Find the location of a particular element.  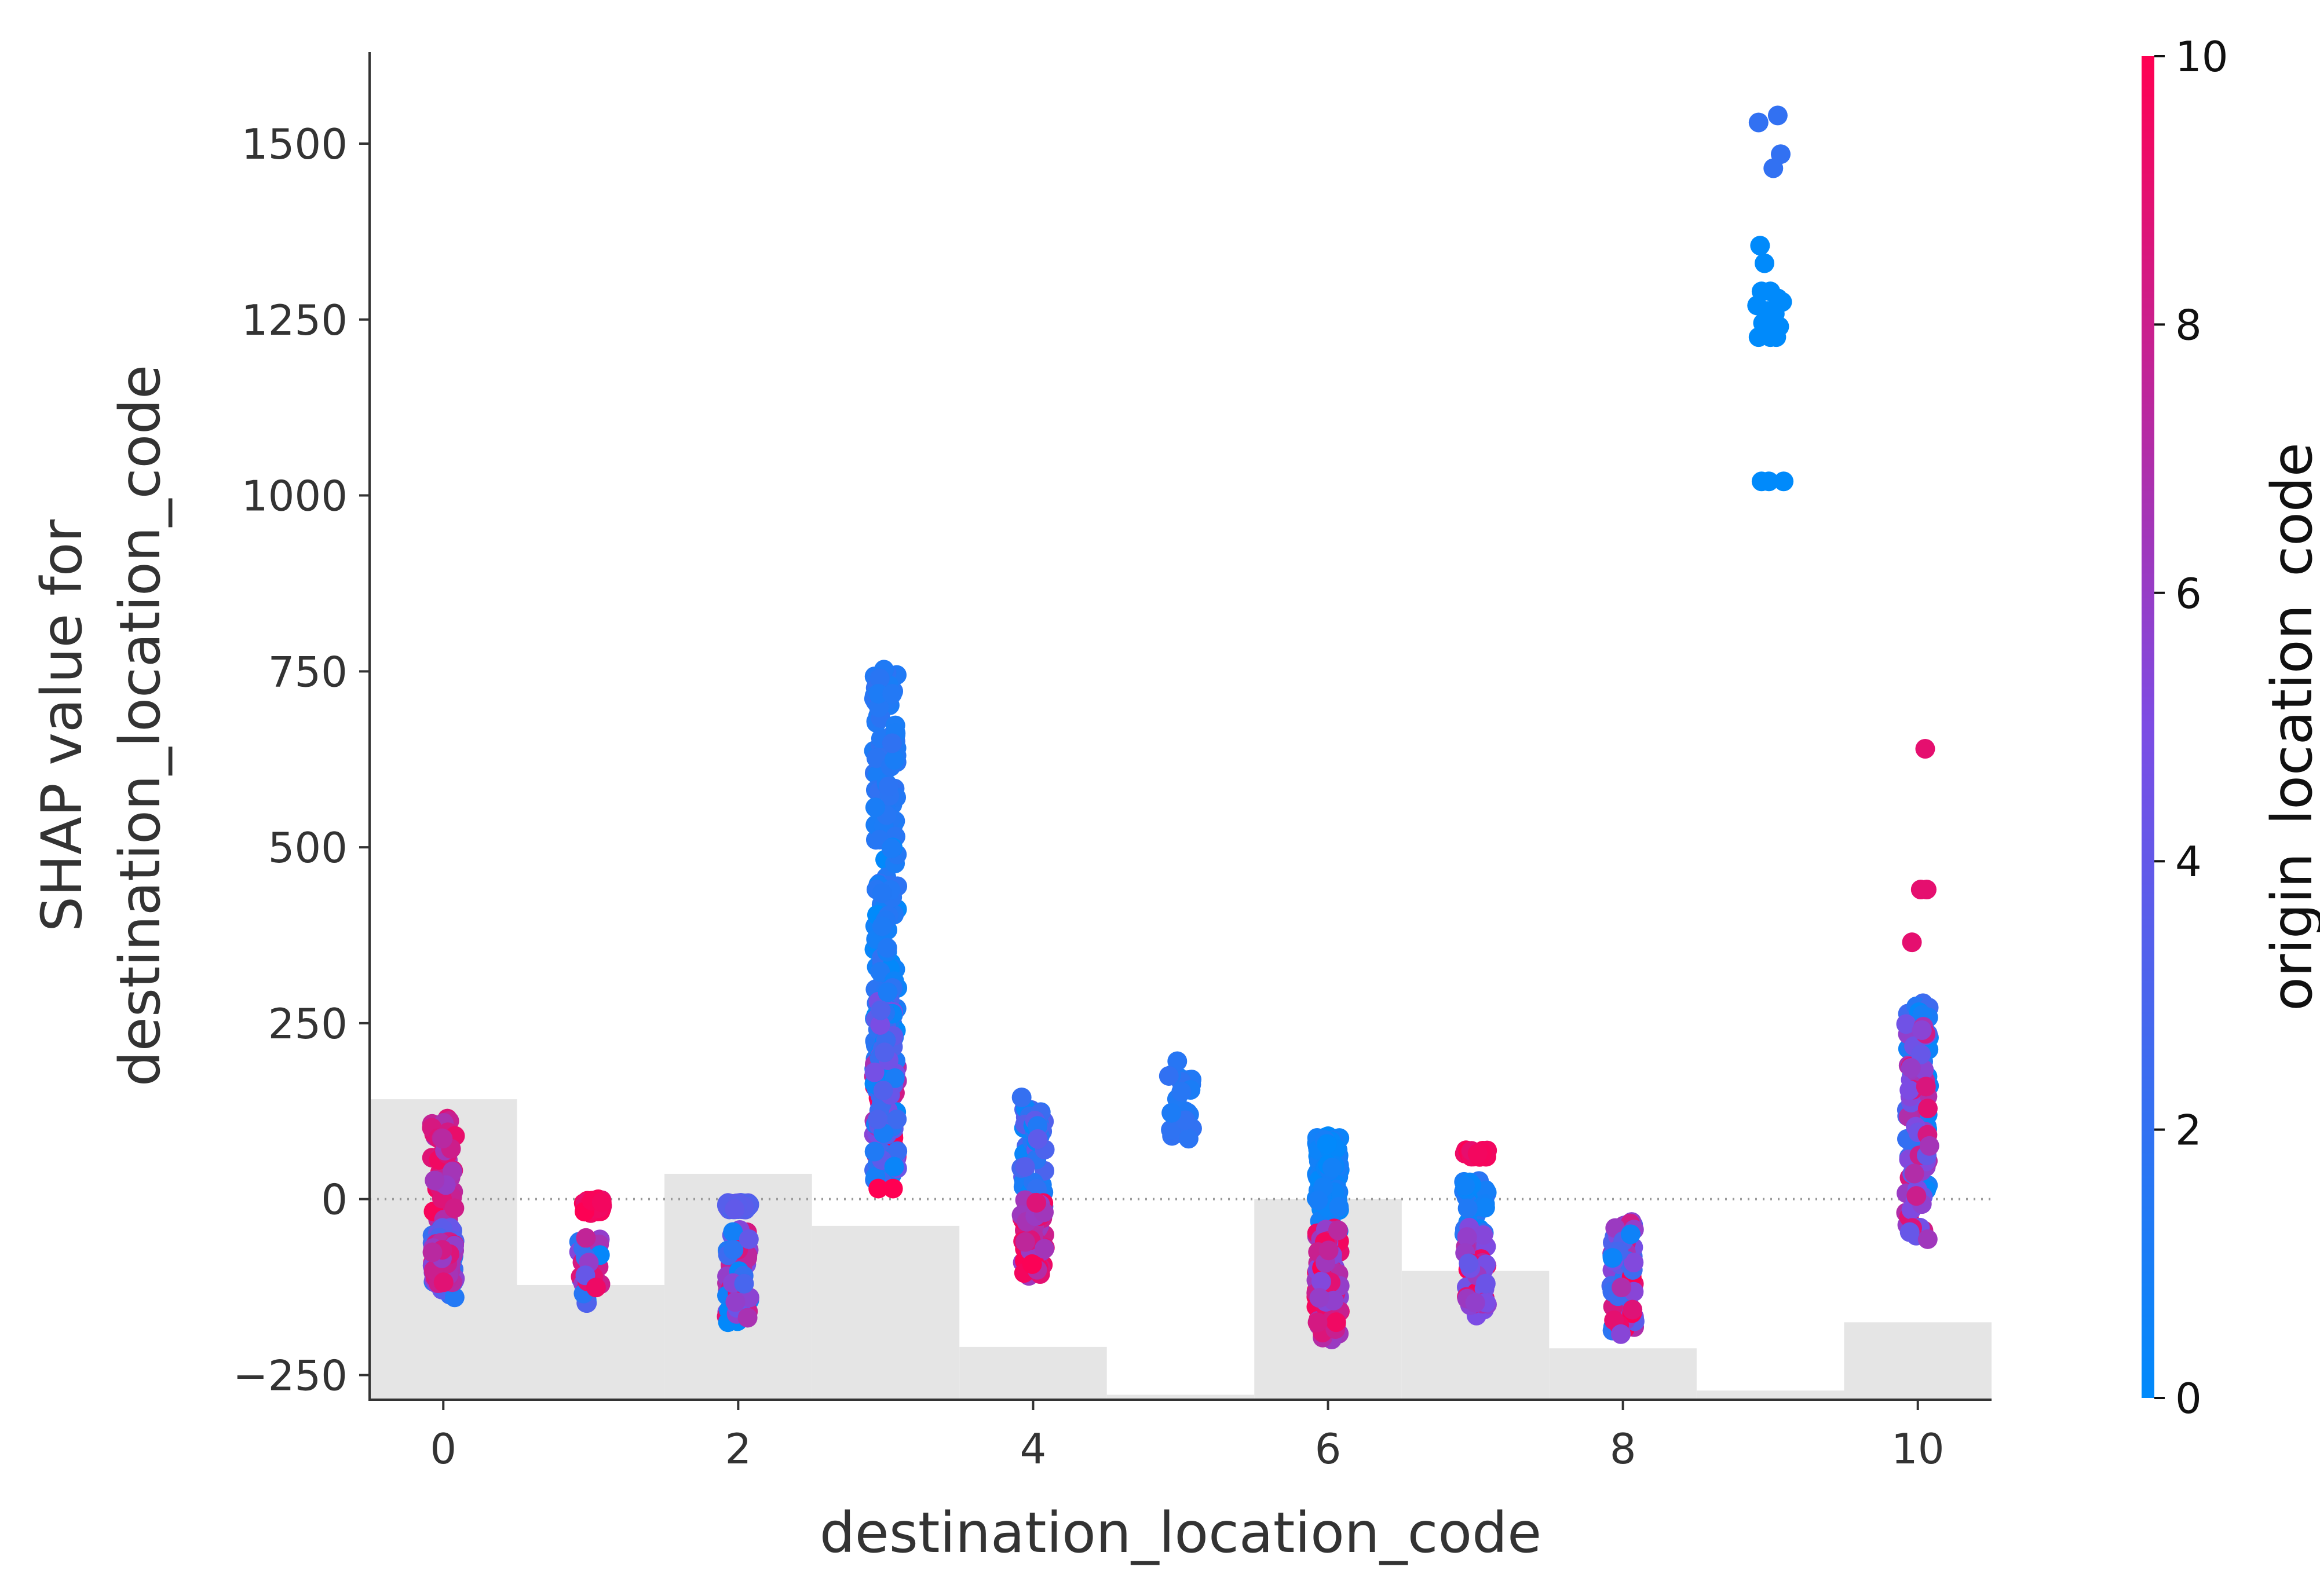

colorbar-tick-label: 0 is located at coordinates (2188, 1399).